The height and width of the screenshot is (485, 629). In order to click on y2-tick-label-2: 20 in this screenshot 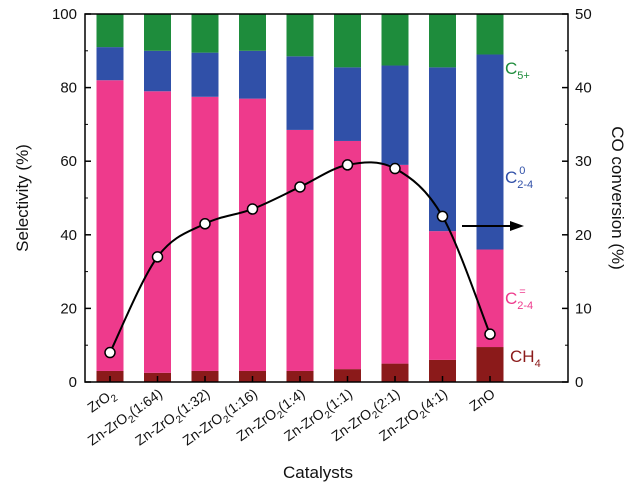, I will do `click(583, 235)`.